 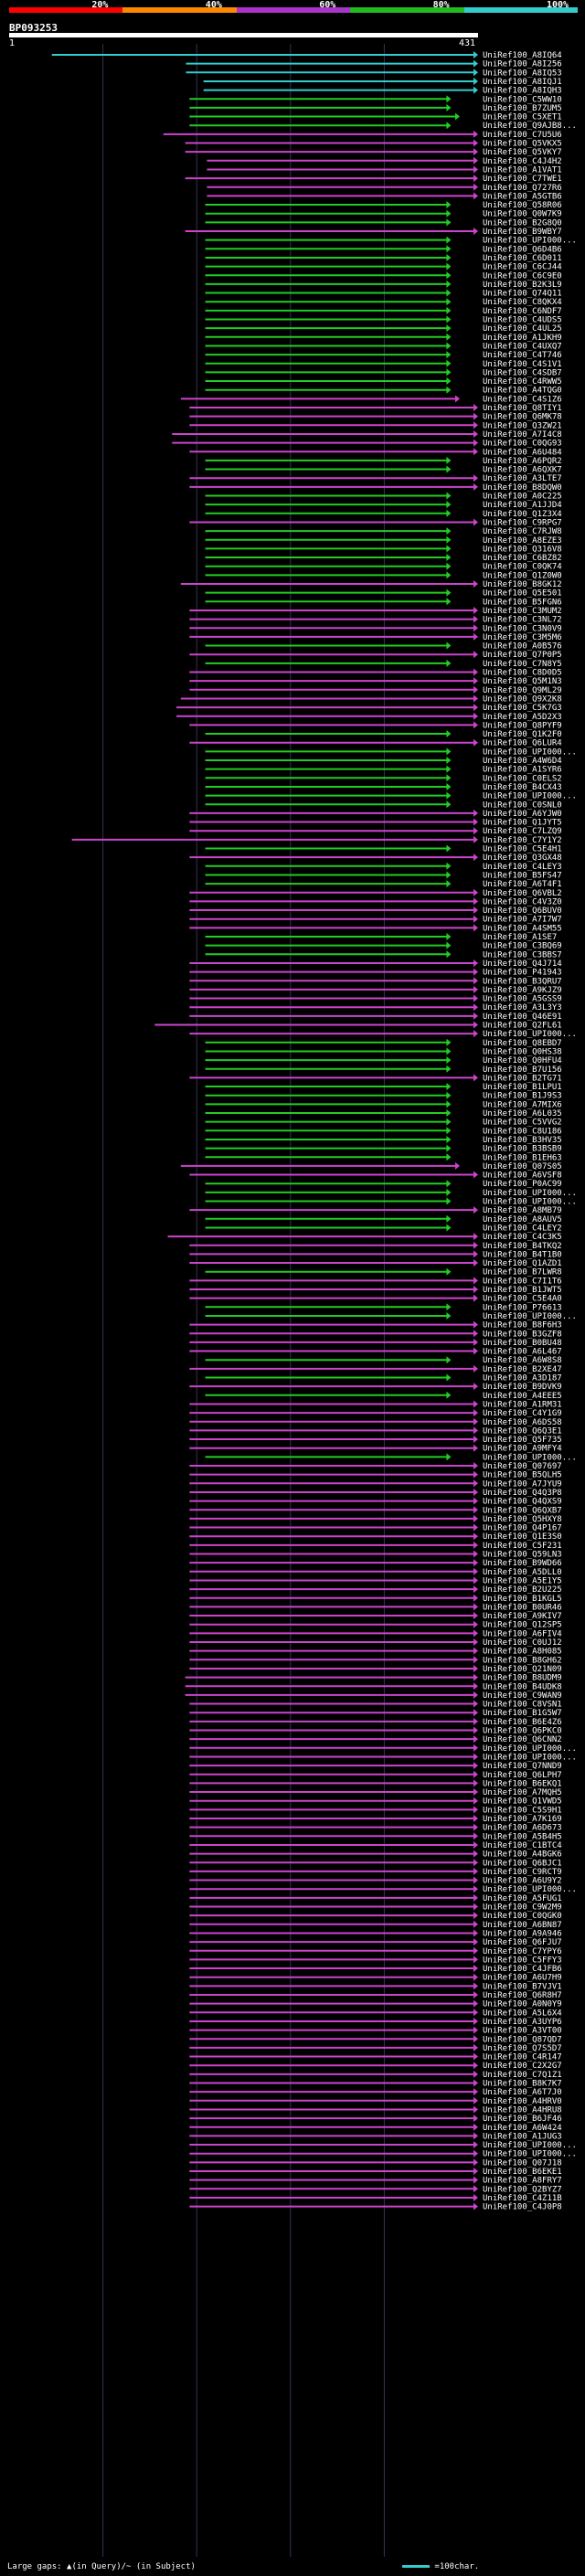 I want to click on hit-label: UniRef100_Q9X2K8, so click(x=522, y=699).